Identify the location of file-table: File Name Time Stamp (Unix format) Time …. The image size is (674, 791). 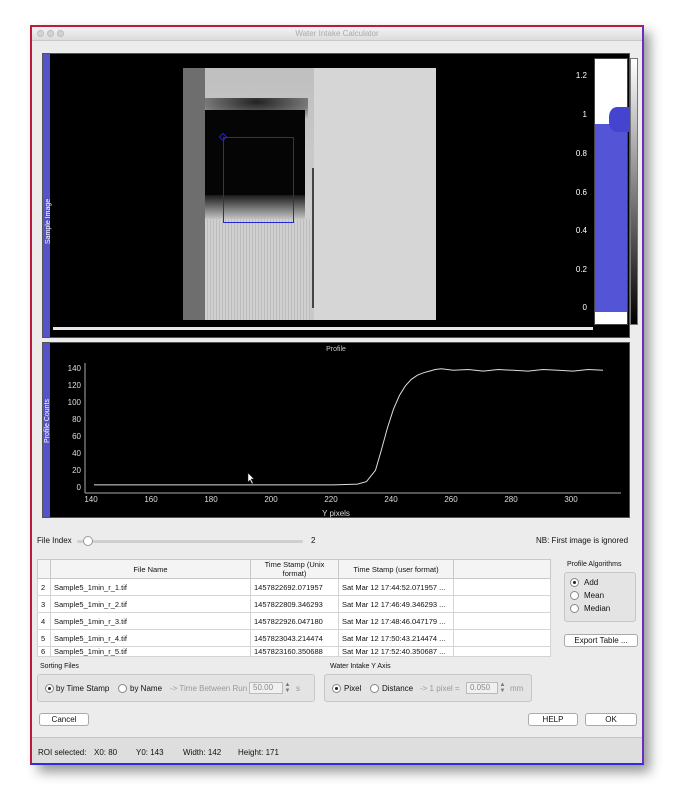
(294, 608).